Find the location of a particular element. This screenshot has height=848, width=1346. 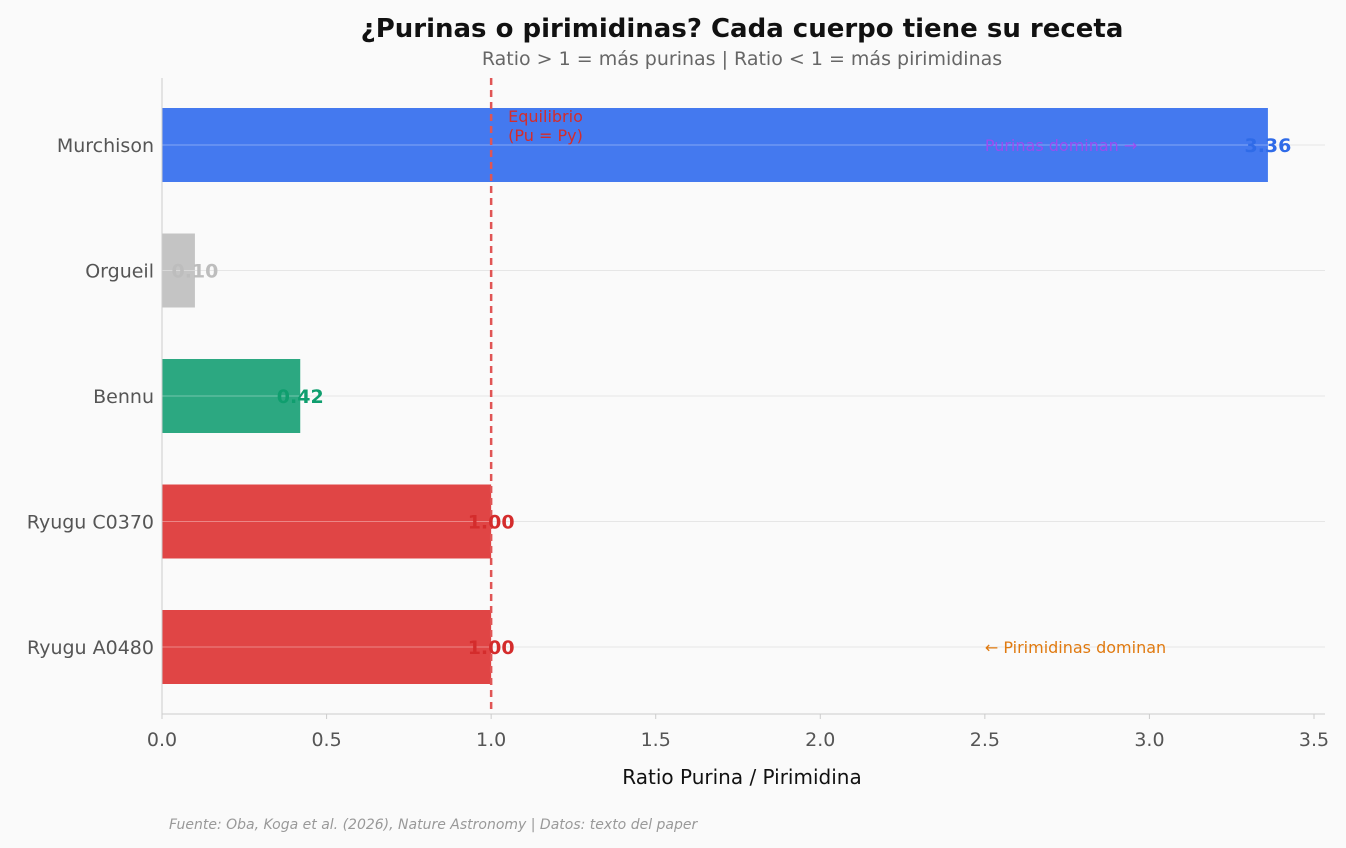

x-tick-label: 3.0 is located at coordinates (1149, 740).